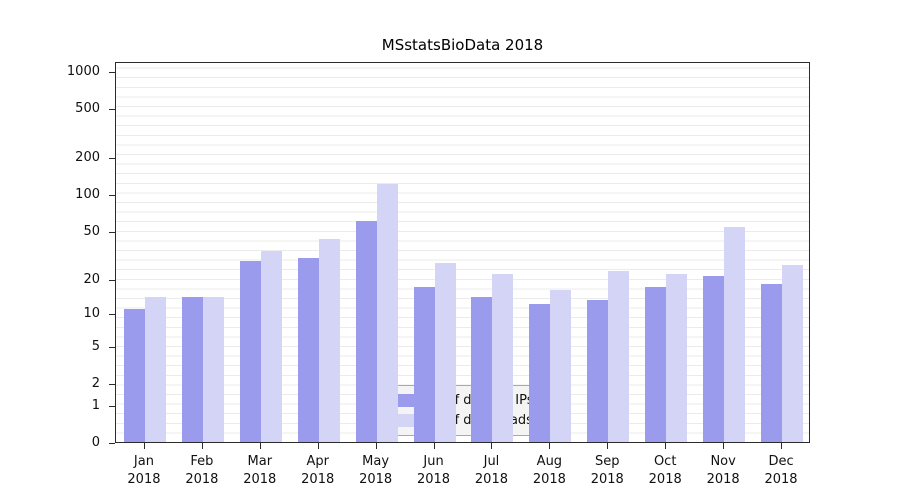 This screenshot has height=500, width=900. I want to click on y-tick-label: 0, so click(95, 442).